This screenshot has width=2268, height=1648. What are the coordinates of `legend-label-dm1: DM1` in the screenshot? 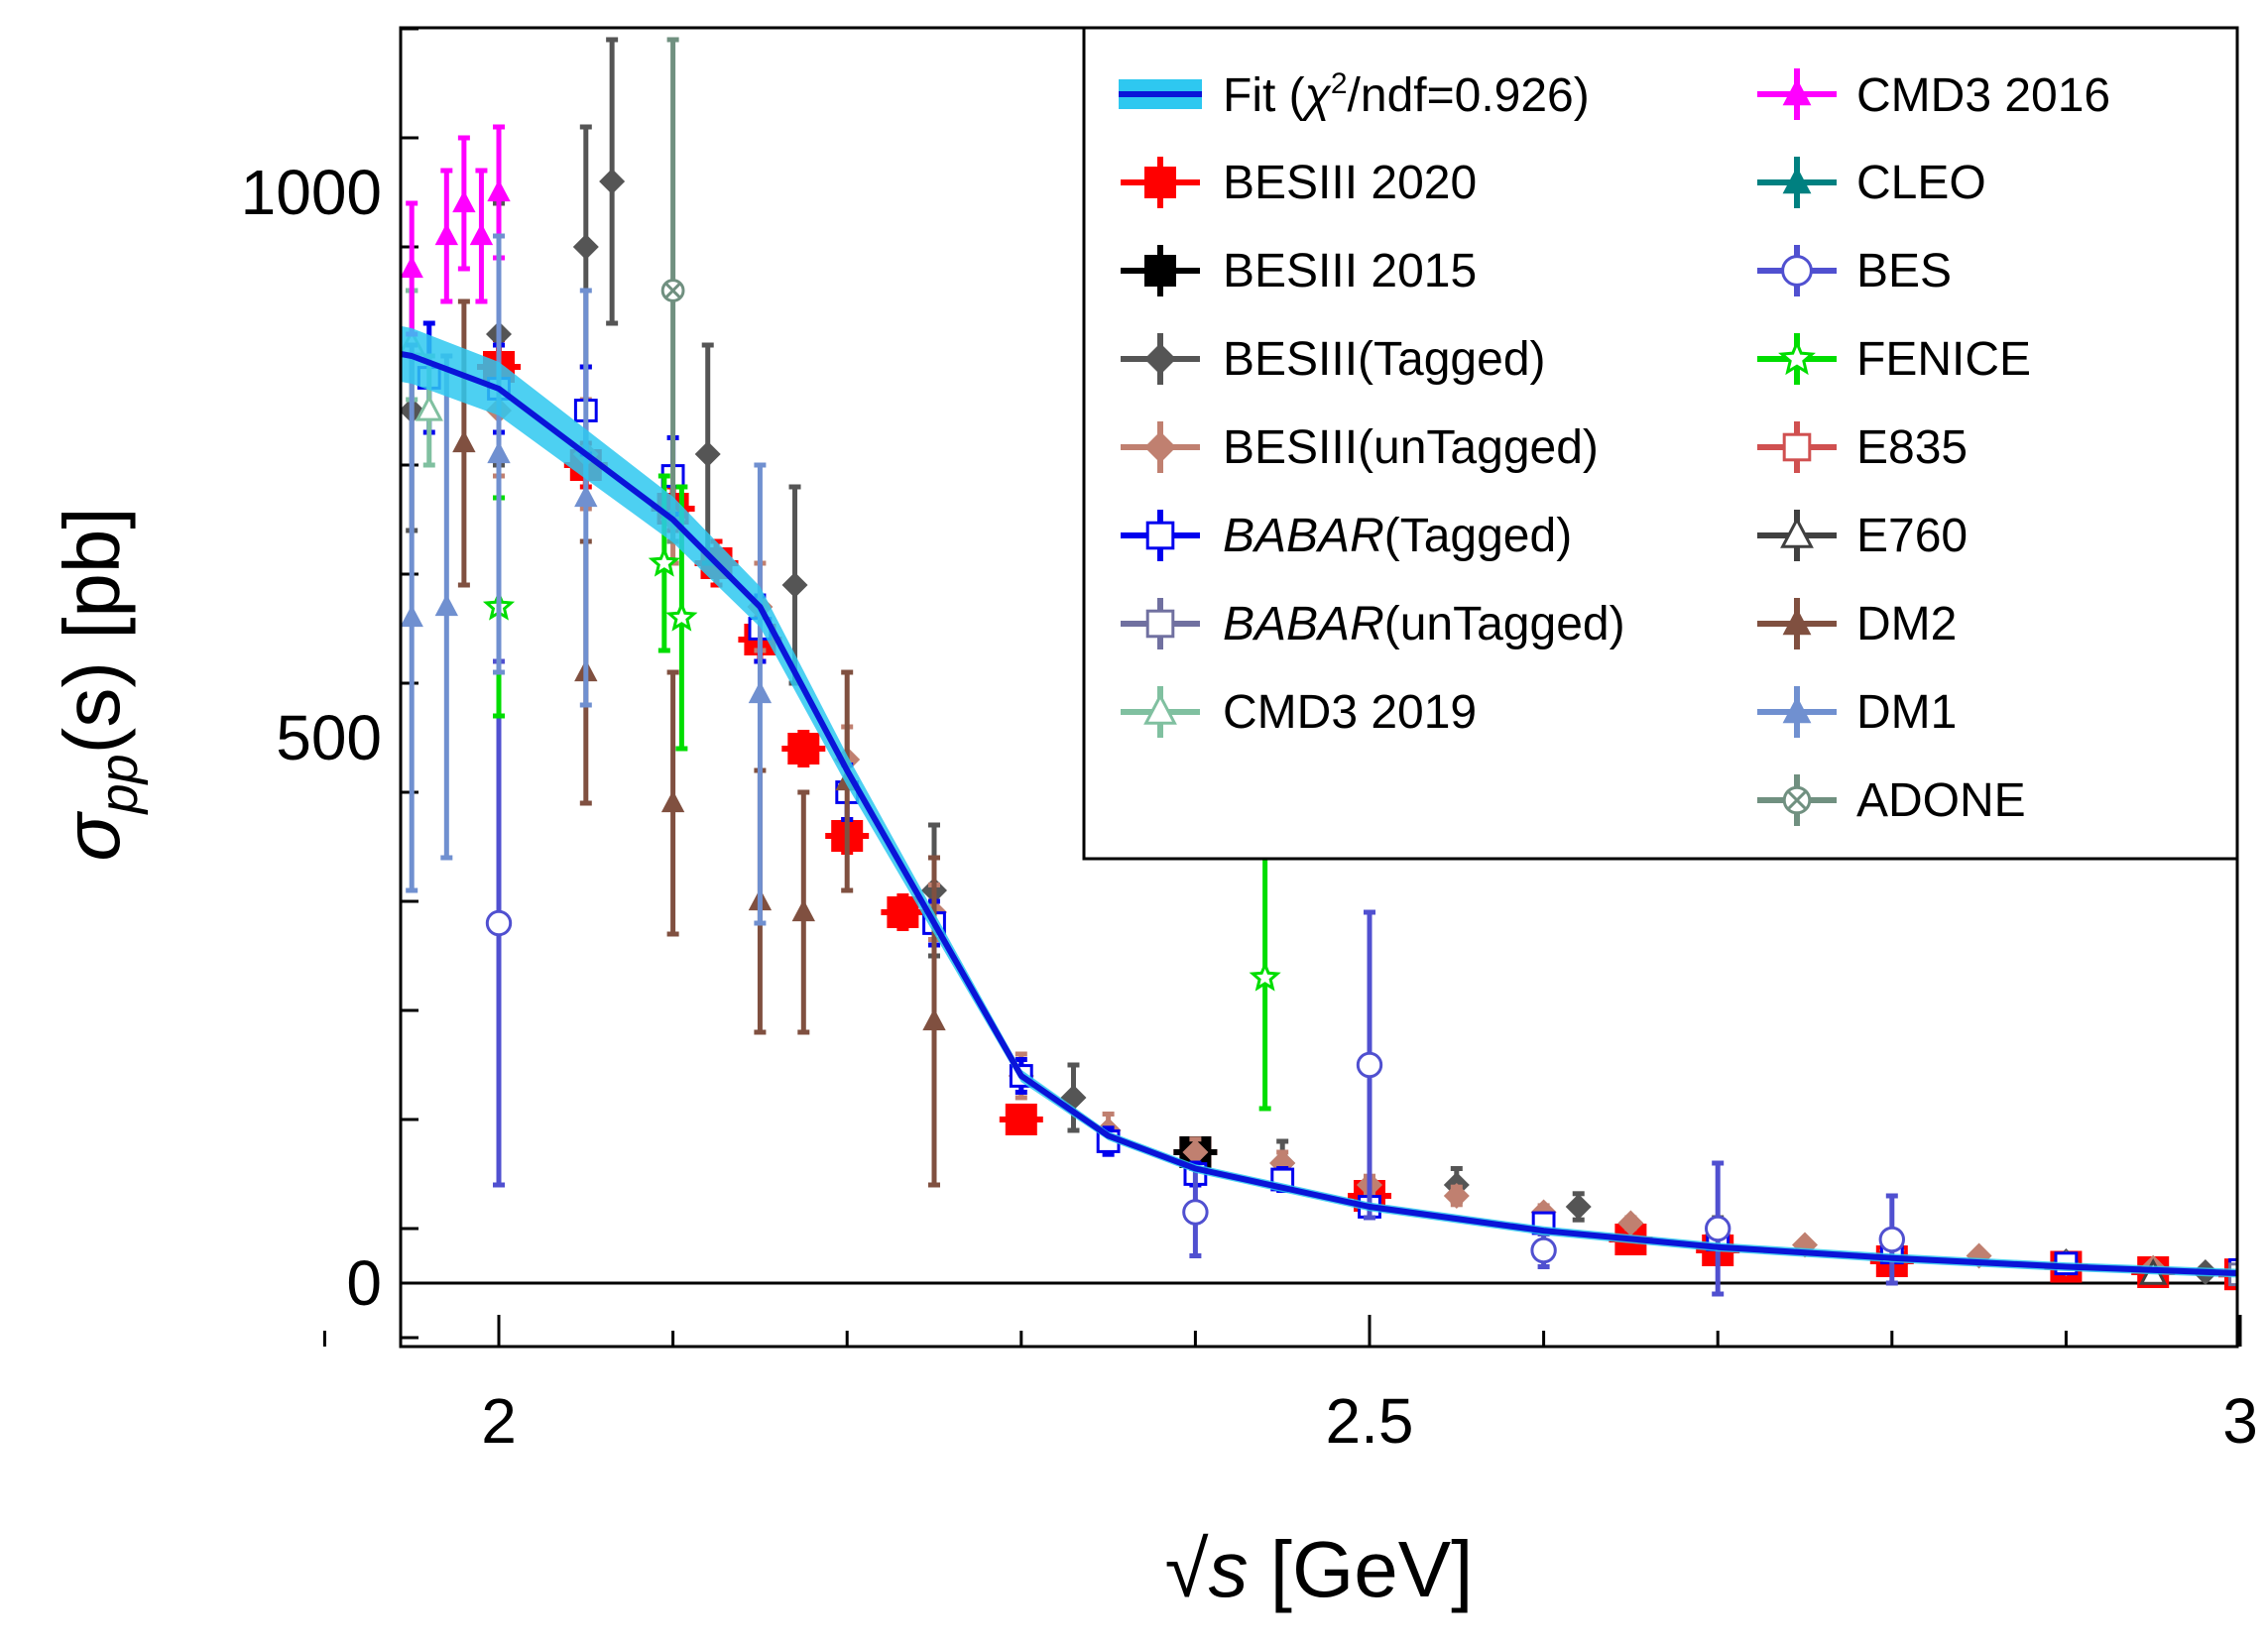 It's located at (1906, 713).